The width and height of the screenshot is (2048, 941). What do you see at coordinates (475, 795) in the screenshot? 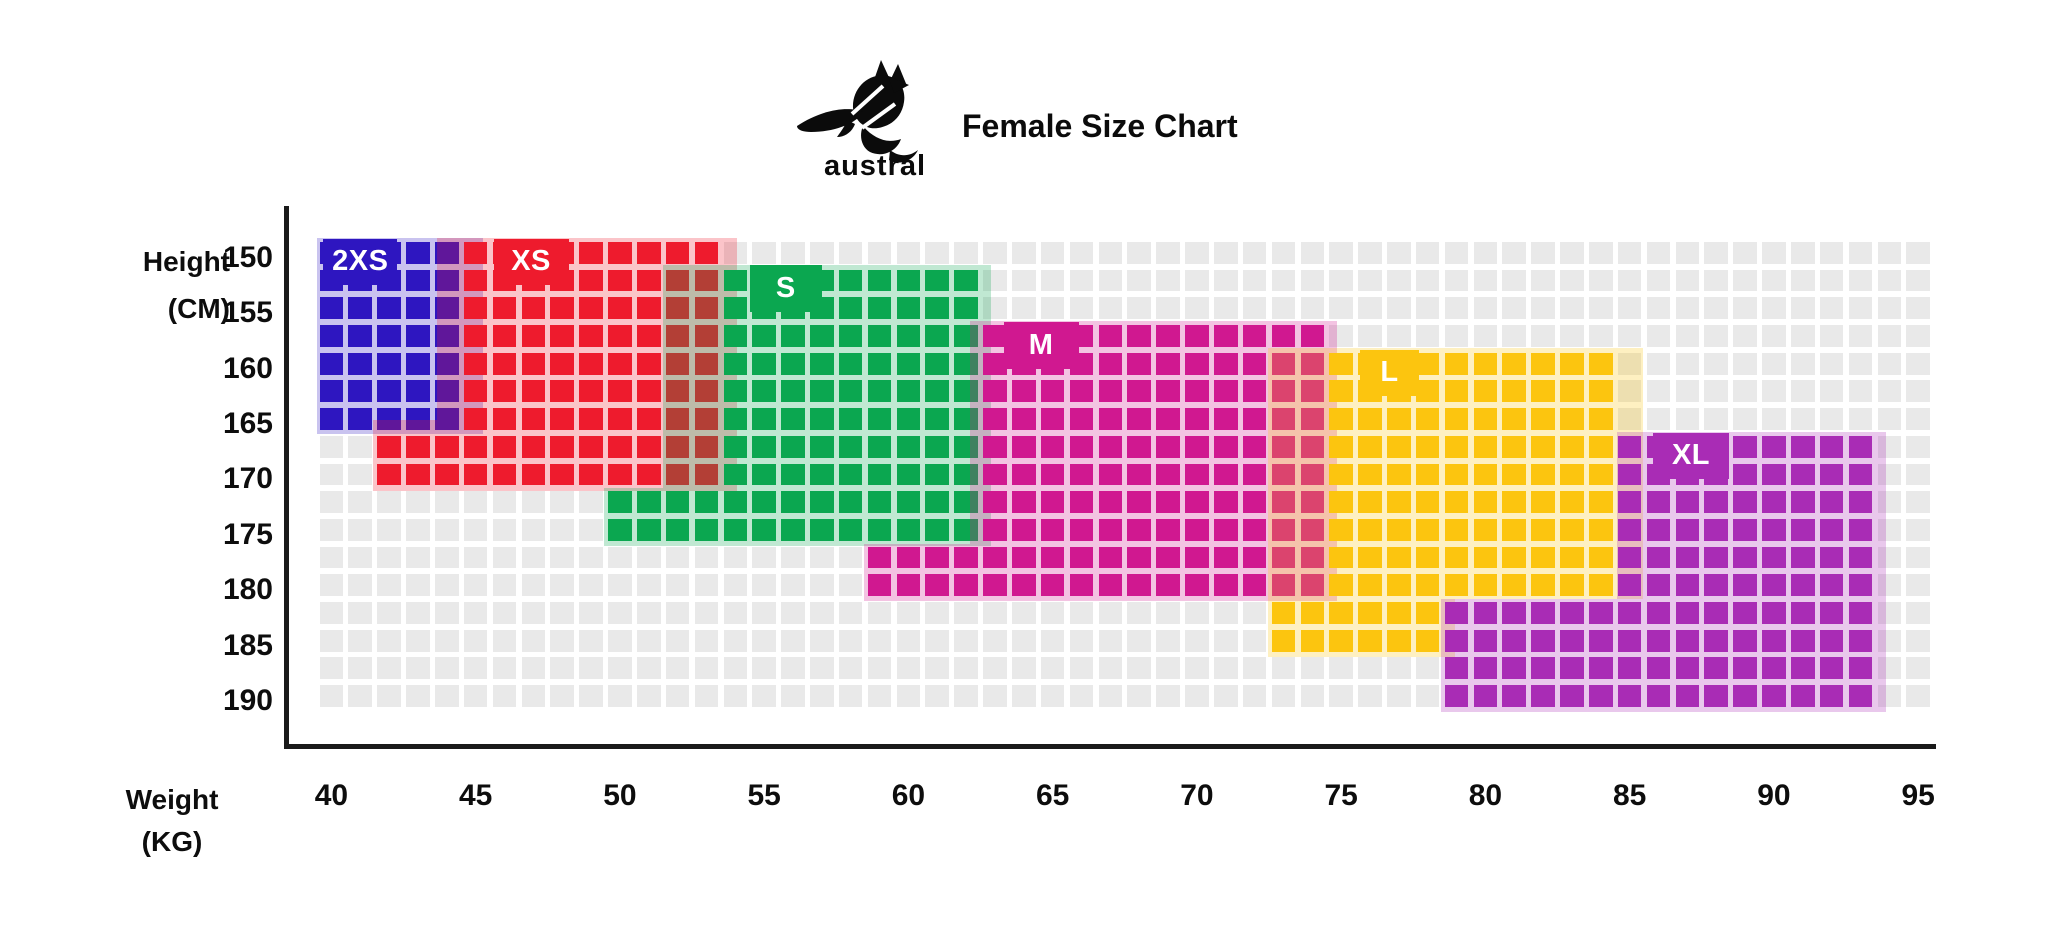
I see `x-tick-45: 45` at bounding box center [475, 795].